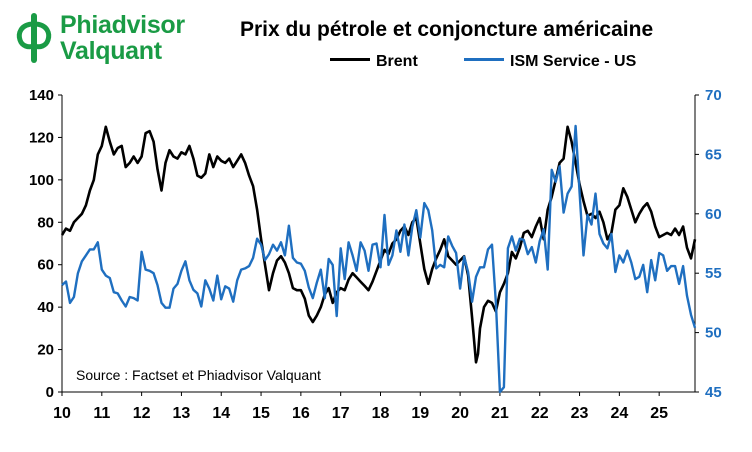 The image size is (752, 452). What do you see at coordinates (198, 375) in the screenshot?
I see `source-note: Source : Factset et Phiadvisor Valquant` at bounding box center [198, 375].